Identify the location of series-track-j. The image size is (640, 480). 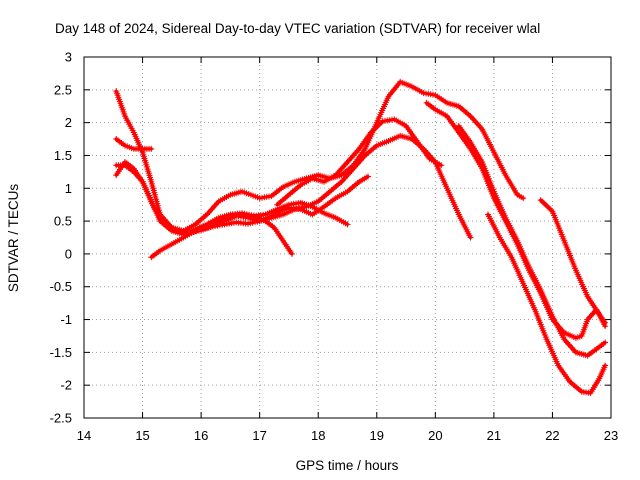
(547, 304).